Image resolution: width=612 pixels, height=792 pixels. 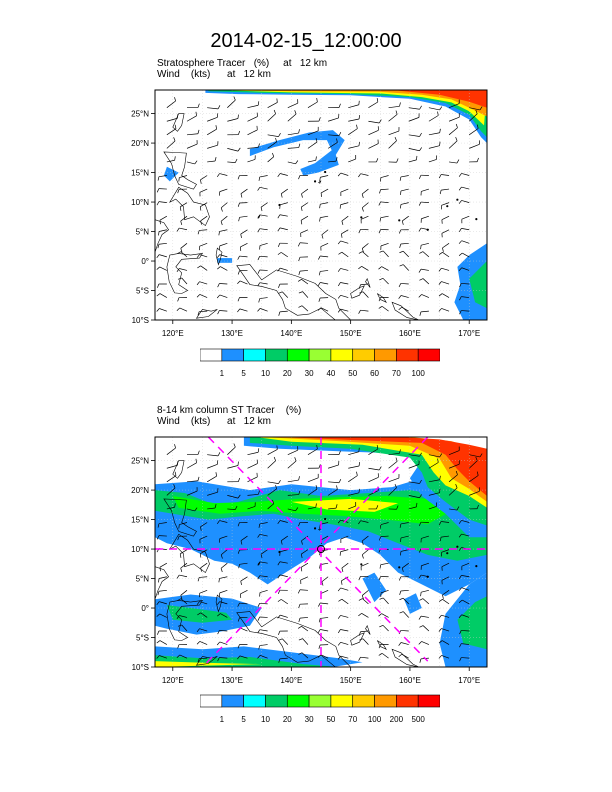 I want to click on lat-tick-label: 20°N, so click(x=140, y=490).